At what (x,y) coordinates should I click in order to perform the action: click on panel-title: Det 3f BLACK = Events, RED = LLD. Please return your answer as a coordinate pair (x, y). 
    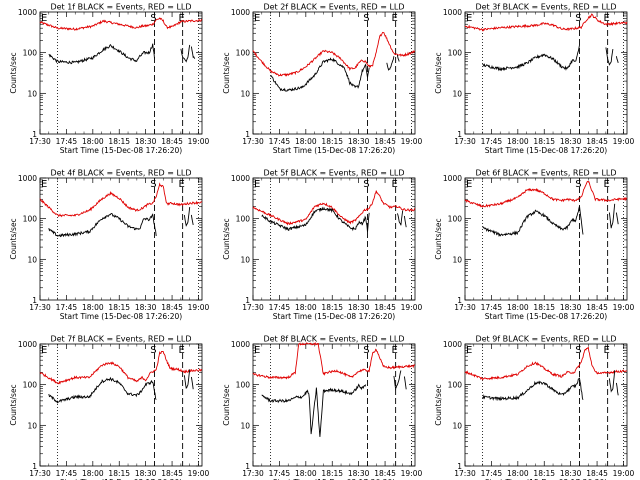
    Looking at the image, I should click on (545, 7).